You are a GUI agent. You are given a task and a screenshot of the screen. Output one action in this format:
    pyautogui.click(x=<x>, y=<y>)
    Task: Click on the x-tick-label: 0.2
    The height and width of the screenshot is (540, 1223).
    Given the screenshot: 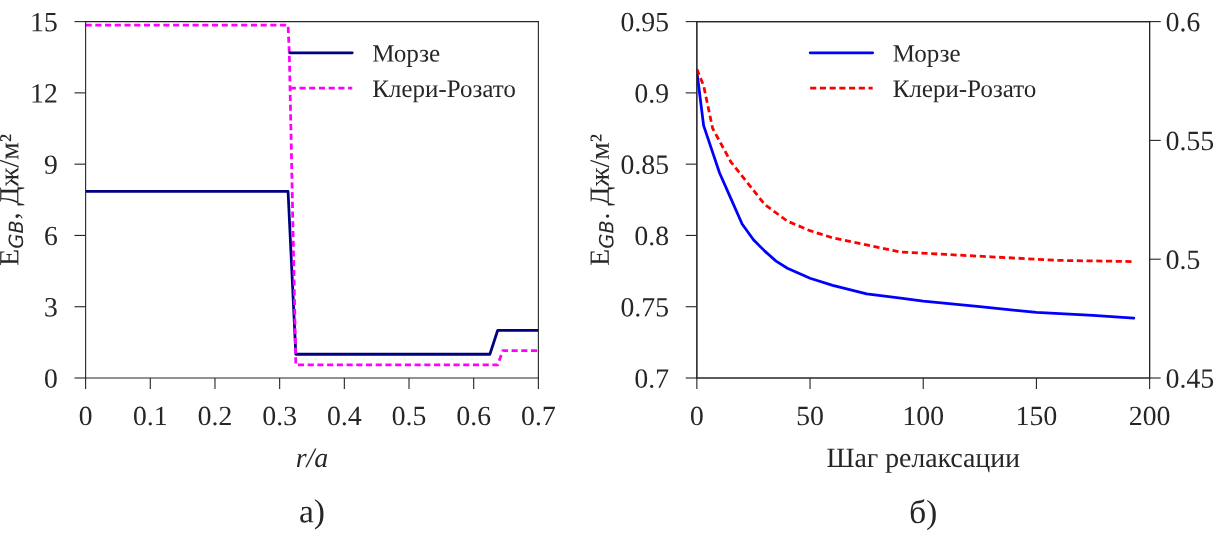 What is the action you would take?
    pyautogui.click(x=214, y=416)
    